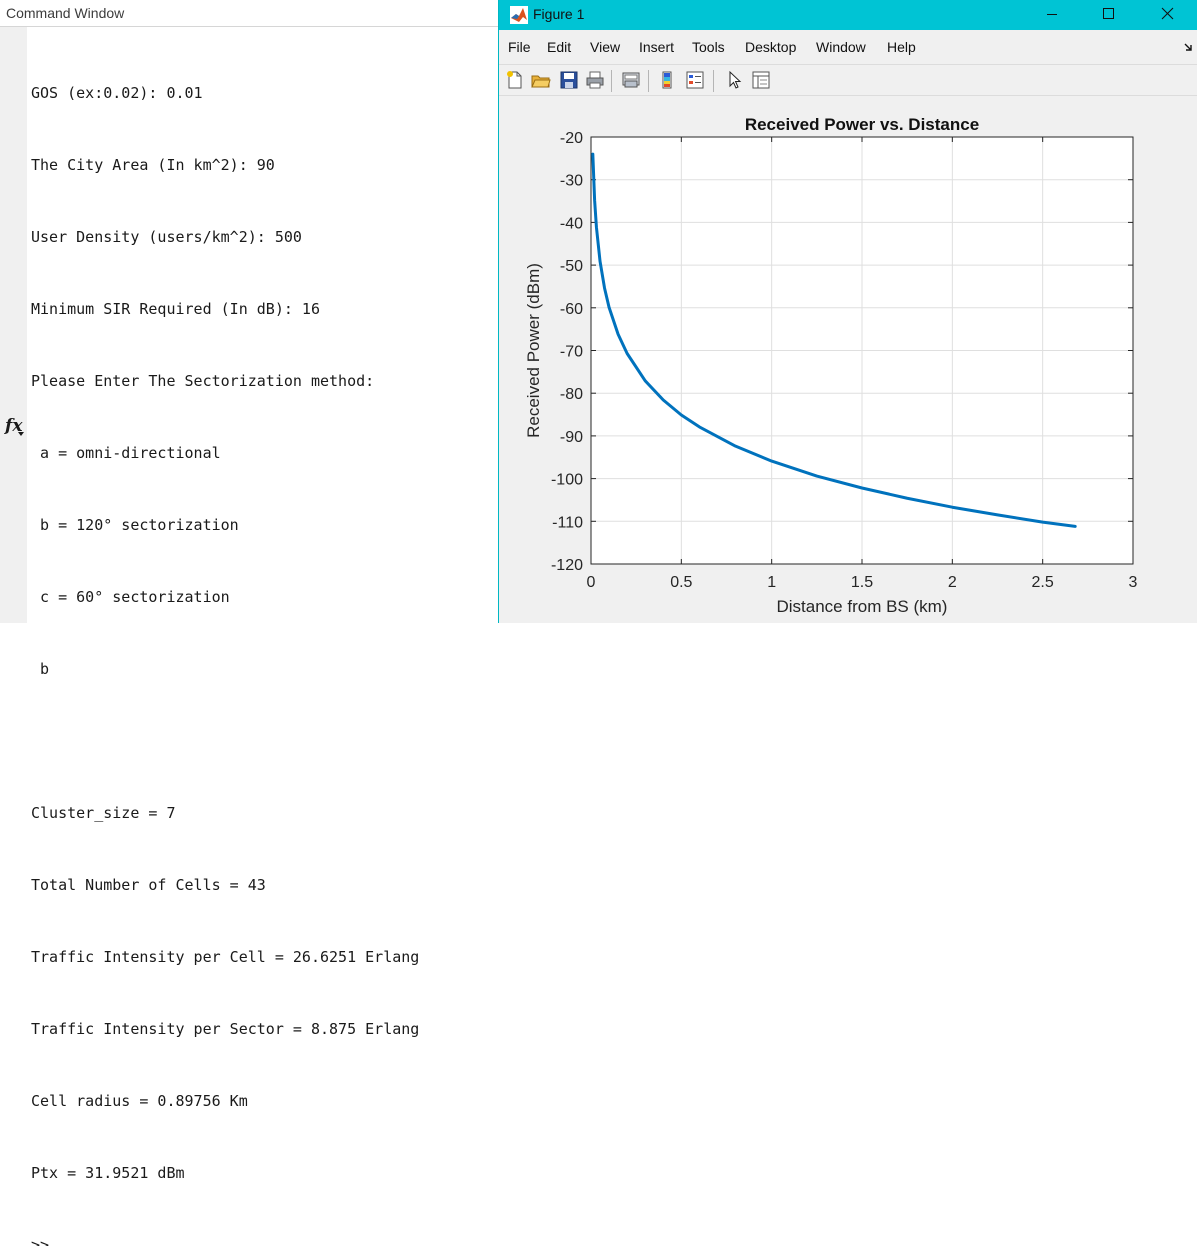 The width and height of the screenshot is (1197, 1246). I want to click on menu-window: Window, so click(841, 47).